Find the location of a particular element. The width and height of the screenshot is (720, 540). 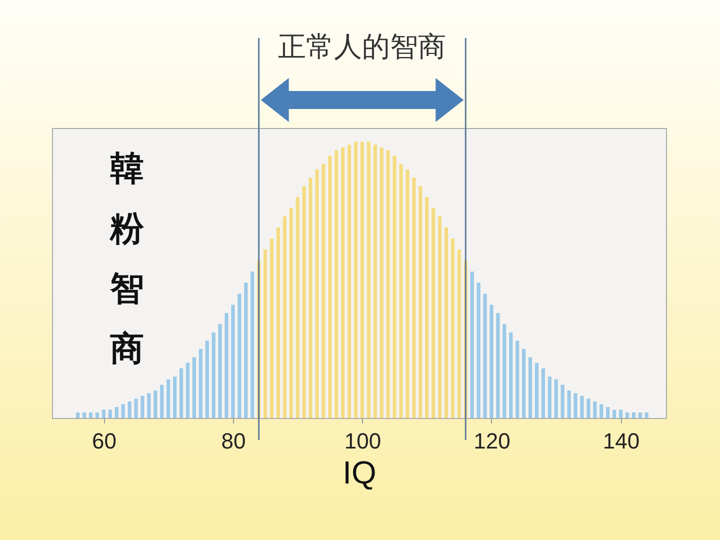

x-tick-label: 60 is located at coordinates (104, 441).